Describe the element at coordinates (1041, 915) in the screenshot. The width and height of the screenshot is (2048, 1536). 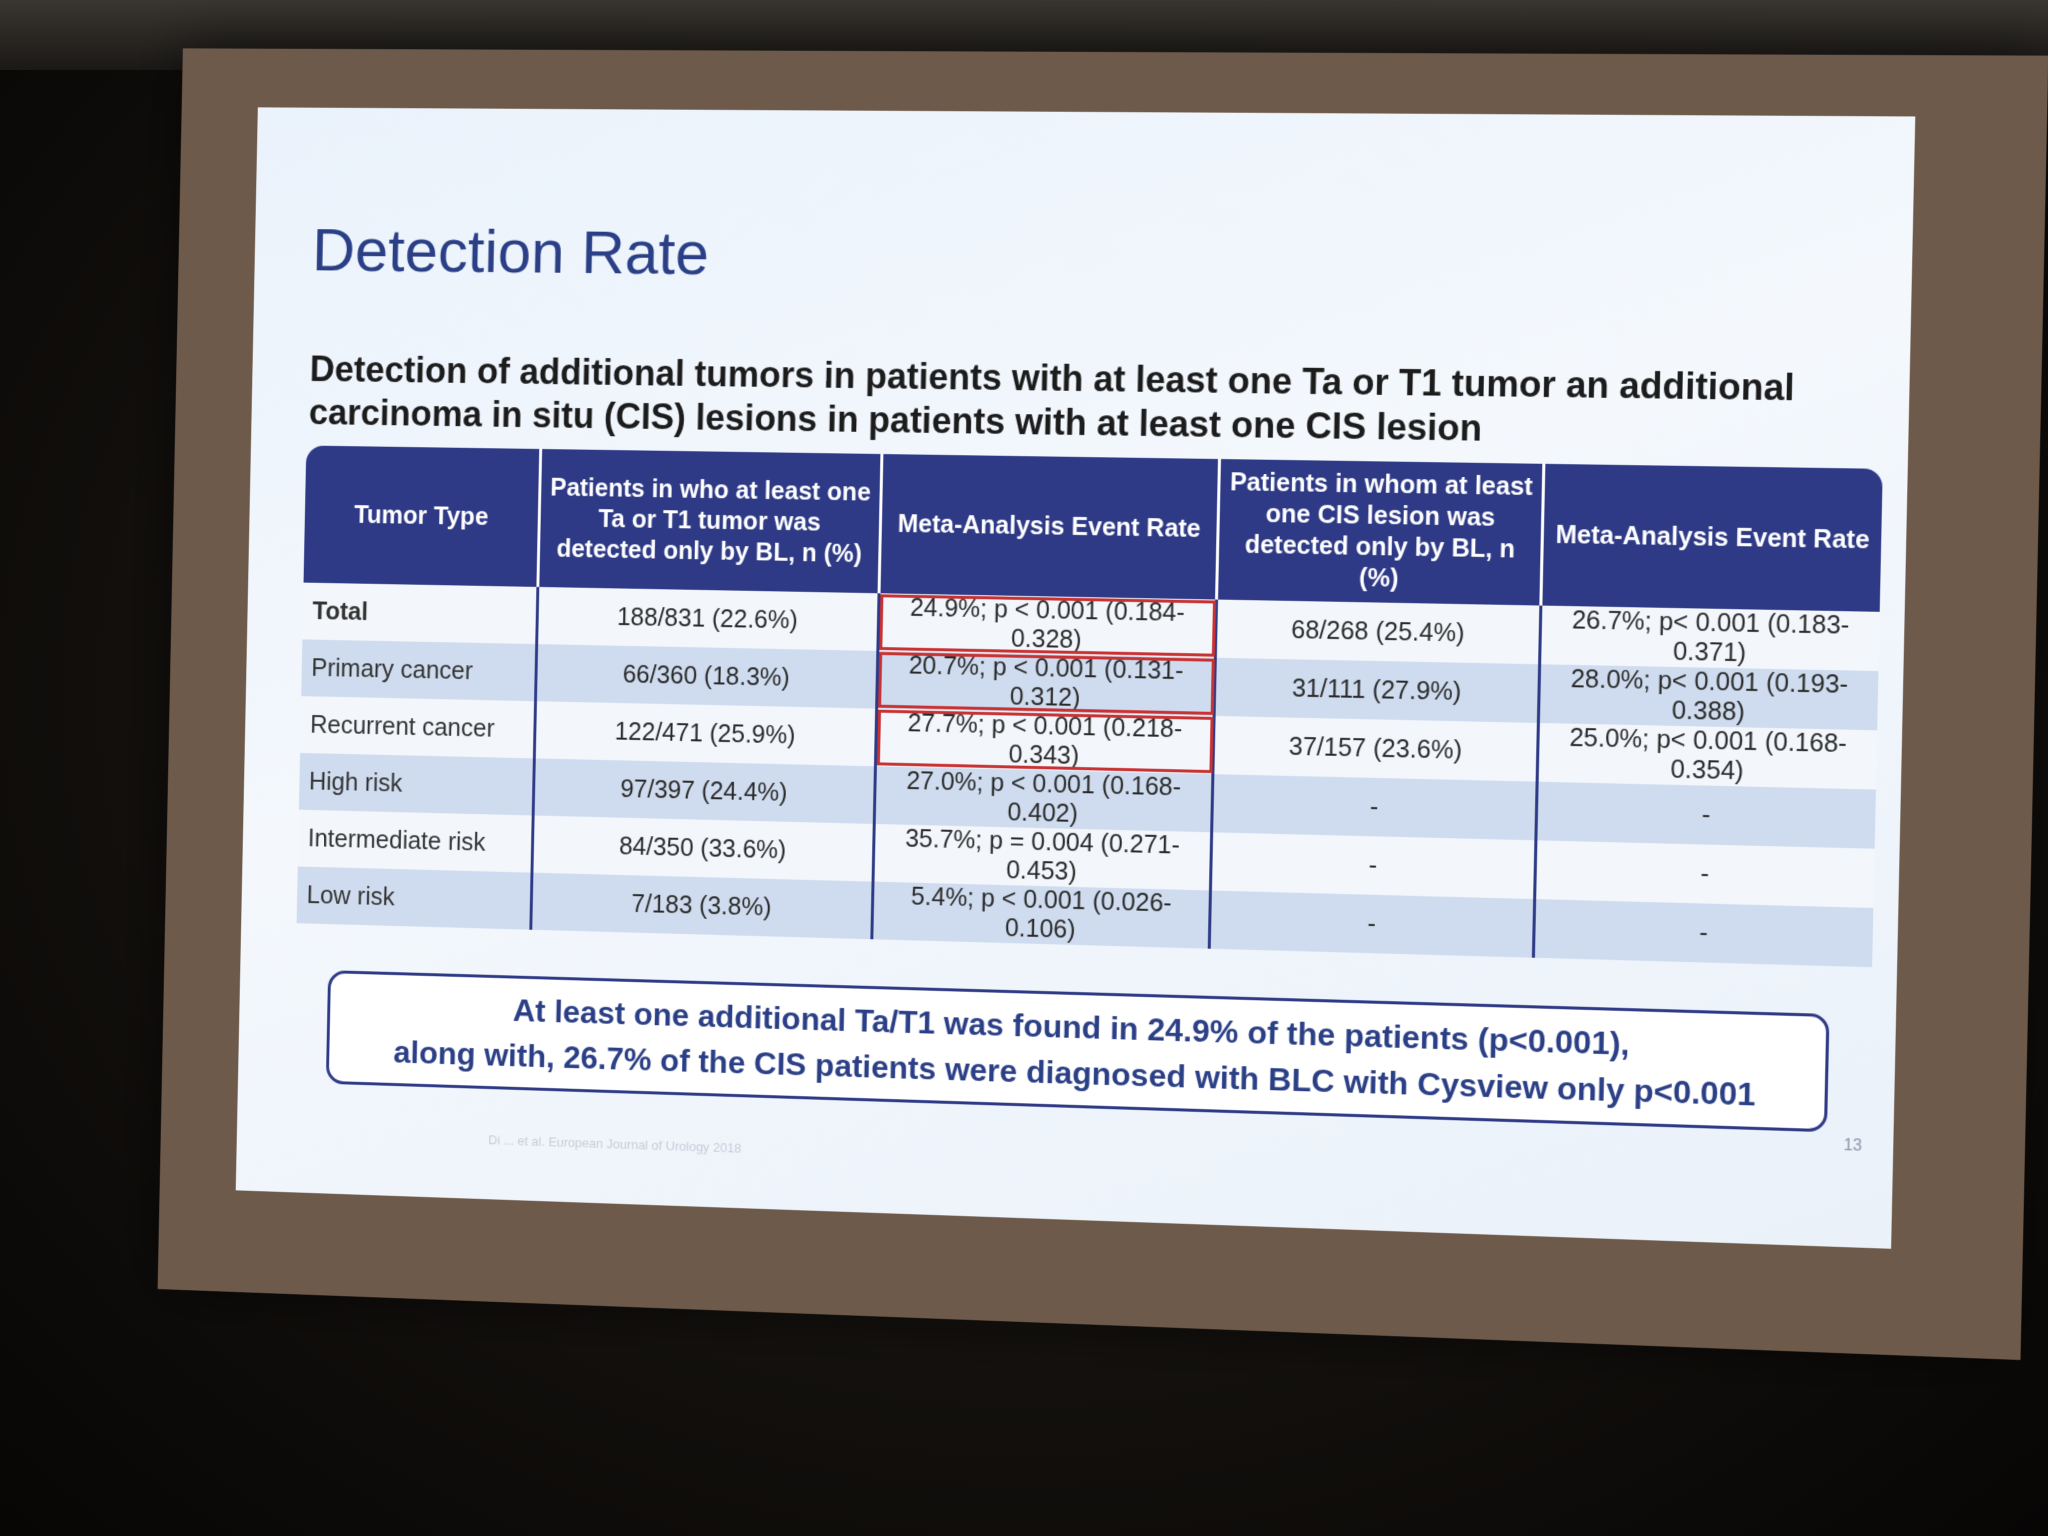
I see `cell-meta-1: 5.4%; p < 0.001 (0.026-0.106)` at that location.